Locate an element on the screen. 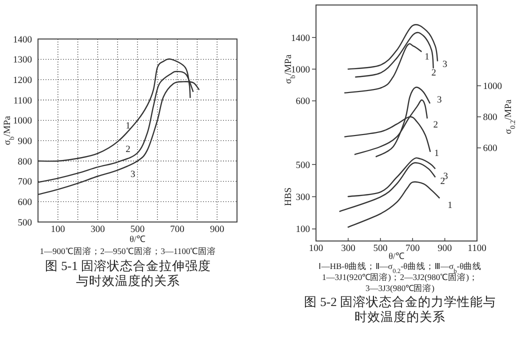  text: 3—3J3(980℃固溶) is located at coordinates (400, 288).